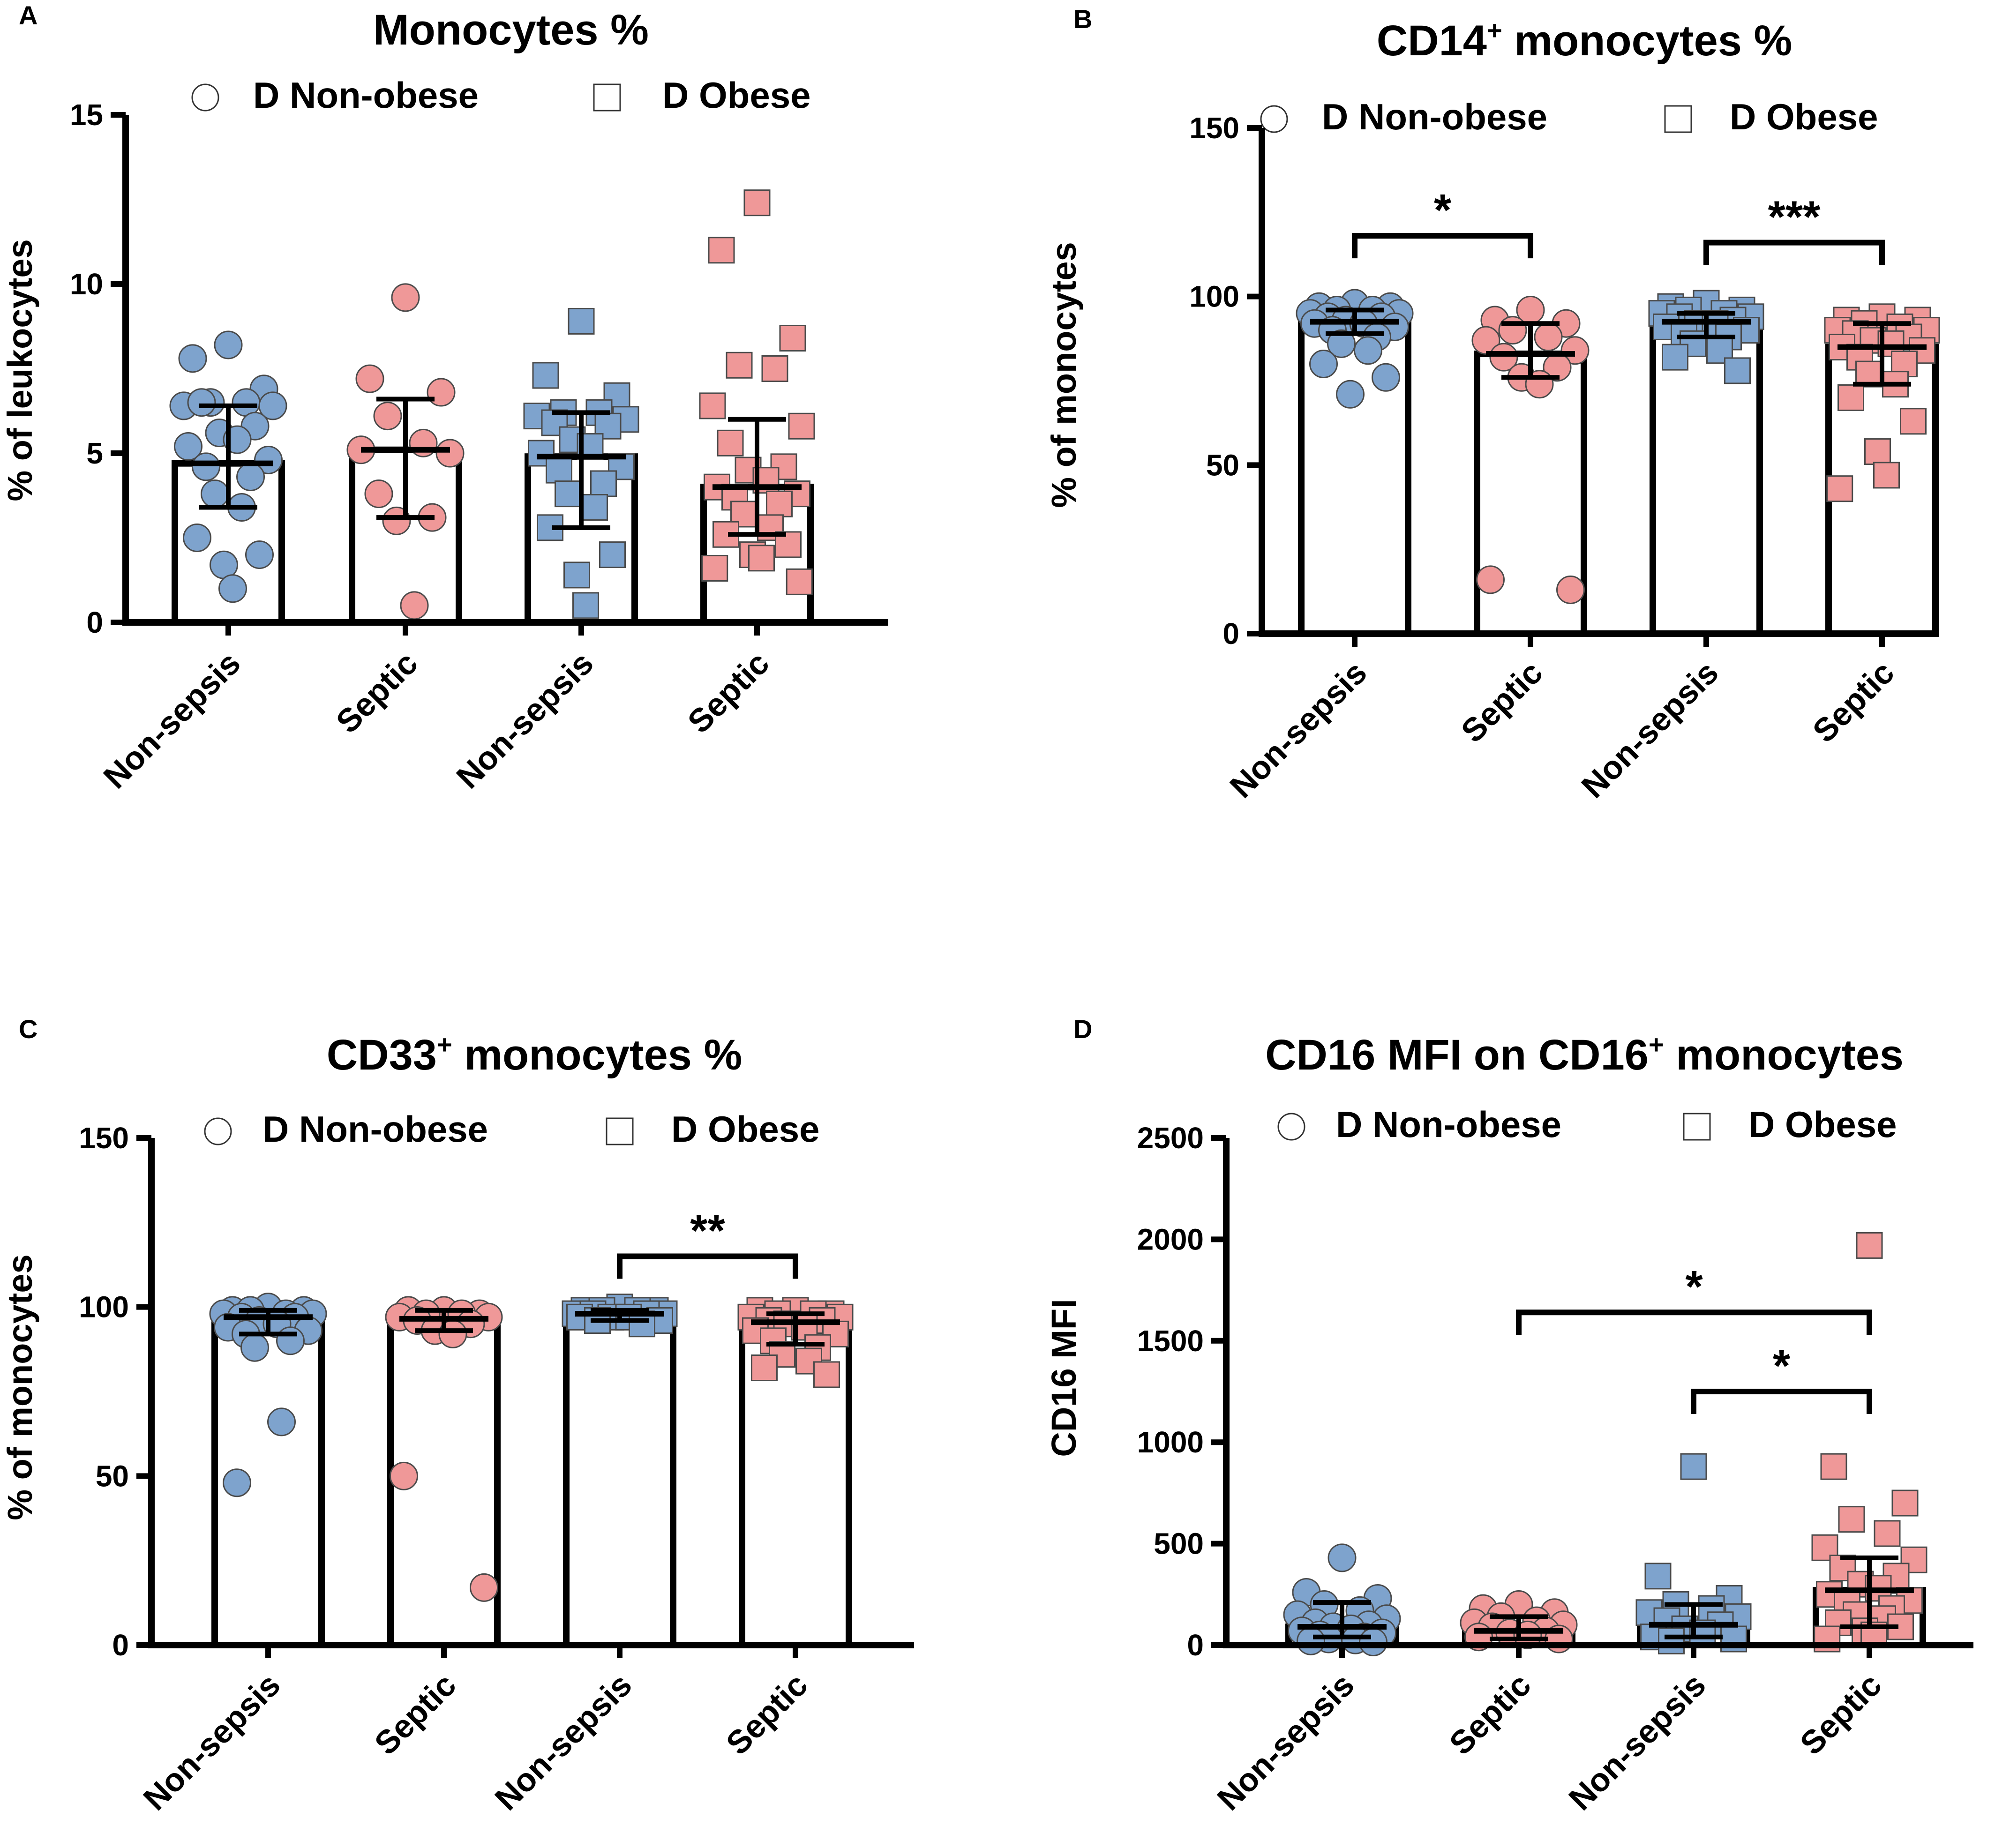 The width and height of the screenshot is (1995, 1848). What do you see at coordinates (1063, 1378) in the screenshot?
I see `y-axis-label: CD16 MFI` at bounding box center [1063, 1378].